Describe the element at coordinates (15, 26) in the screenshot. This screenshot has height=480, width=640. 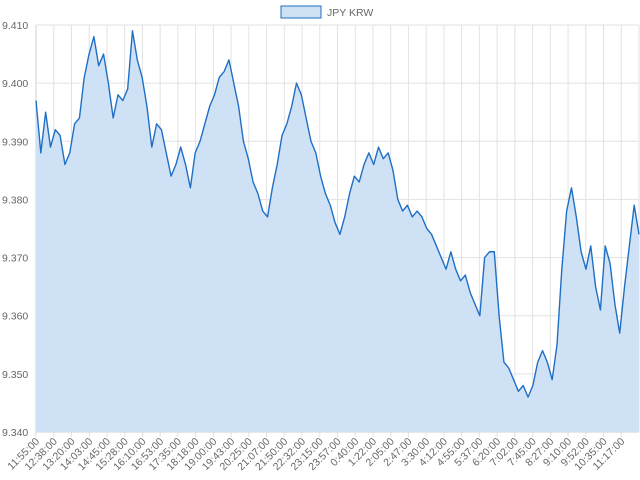
I see `y-tick-label: 9.410` at that location.